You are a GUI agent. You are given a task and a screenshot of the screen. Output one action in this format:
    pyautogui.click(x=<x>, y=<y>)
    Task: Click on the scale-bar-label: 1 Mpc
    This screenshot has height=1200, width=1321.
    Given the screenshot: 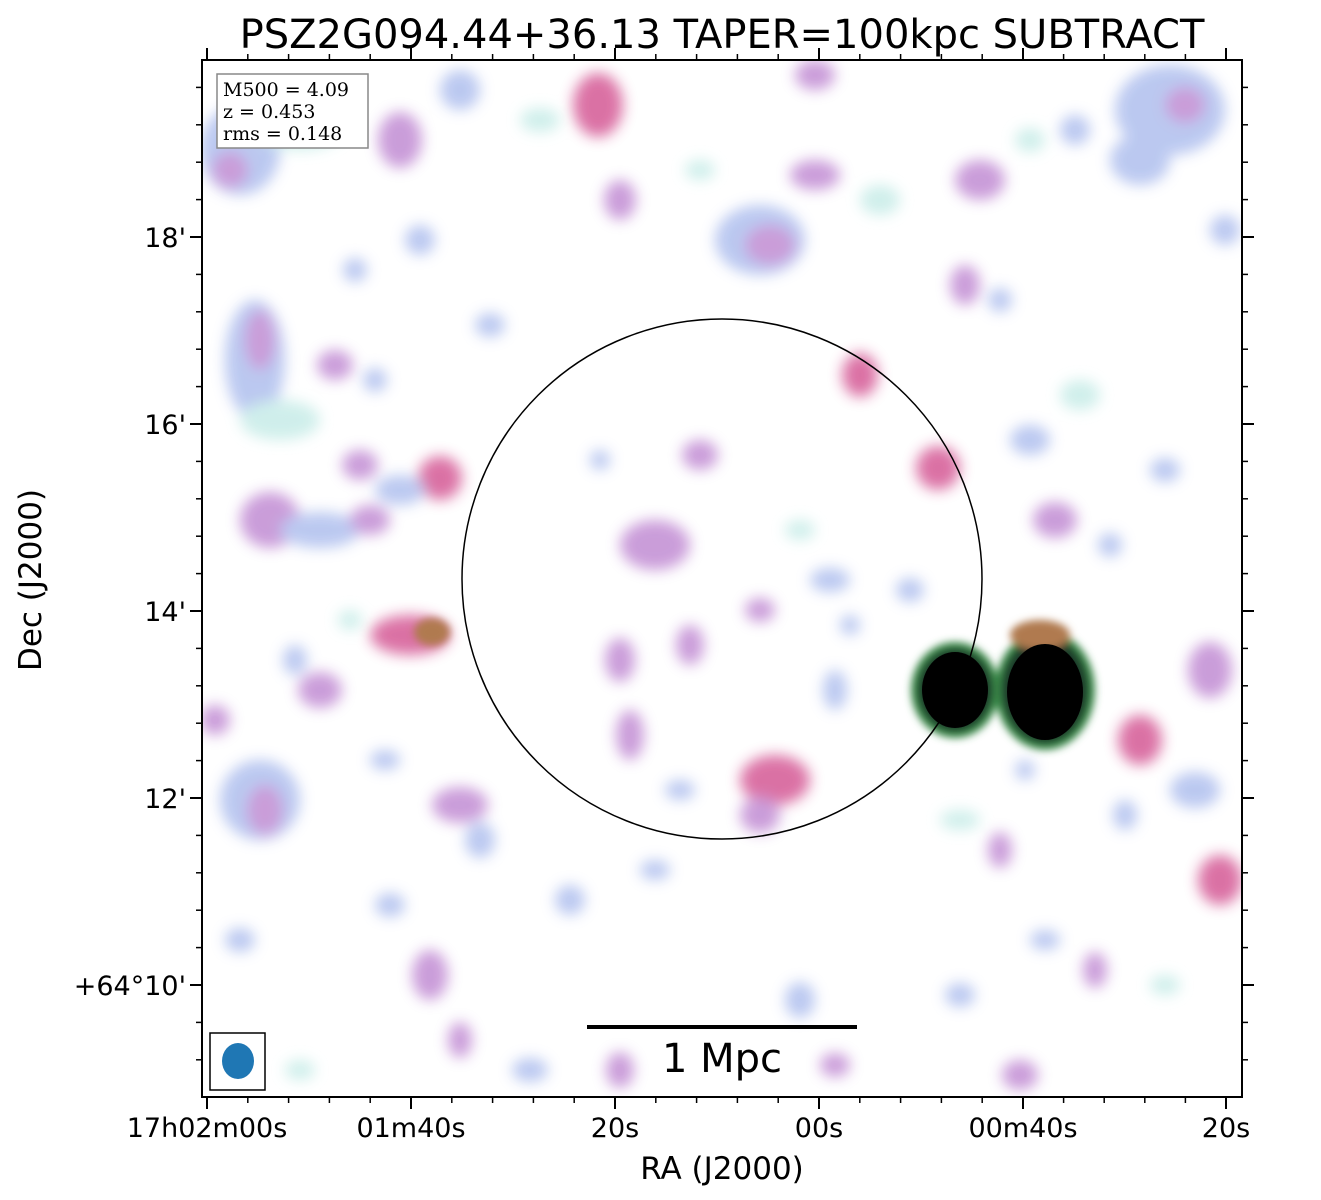 What is the action you would take?
    pyautogui.click(x=722, y=1059)
    